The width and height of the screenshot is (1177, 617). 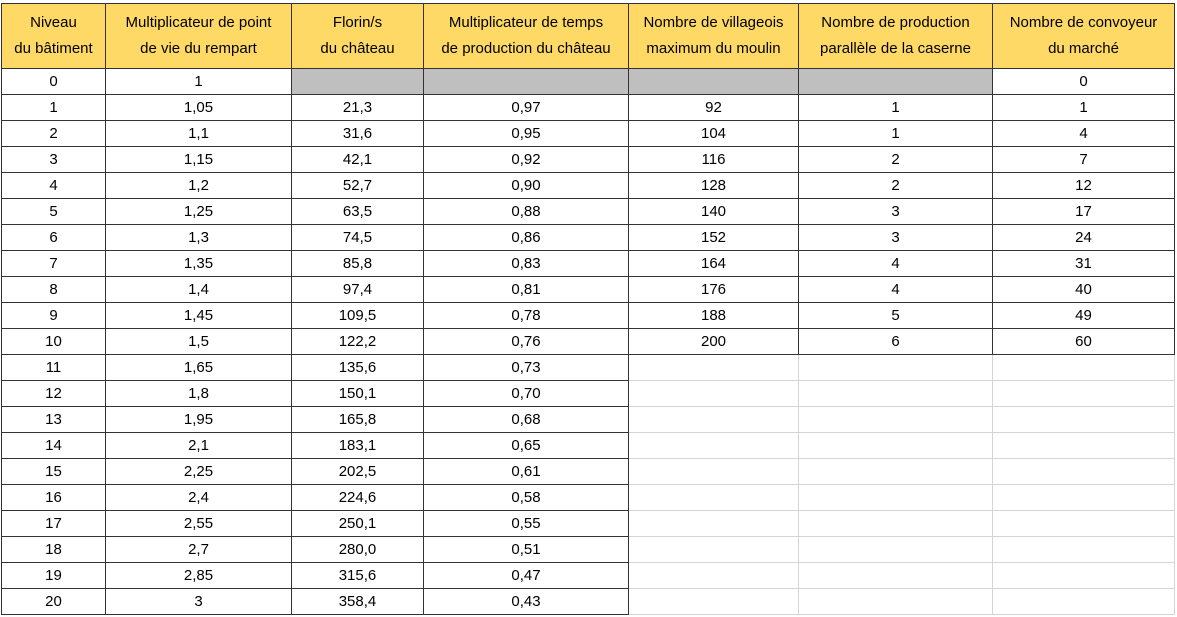 What do you see at coordinates (526, 159) in the screenshot?
I see `table-cell: 0,92` at bounding box center [526, 159].